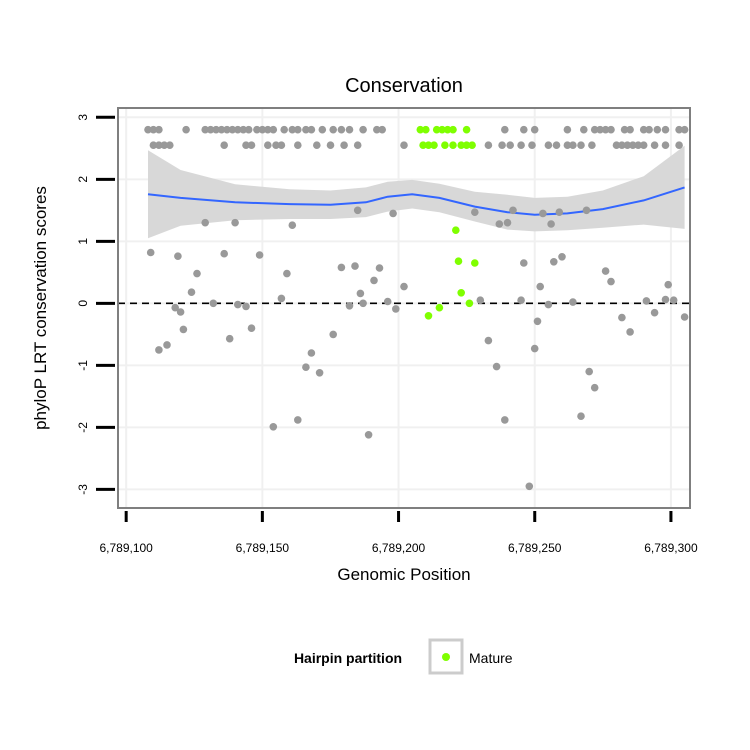 This screenshot has height=750, width=750. Describe the element at coordinates (535, 548) in the screenshot. I see `x-tick-label: 6,789,250` at that location.